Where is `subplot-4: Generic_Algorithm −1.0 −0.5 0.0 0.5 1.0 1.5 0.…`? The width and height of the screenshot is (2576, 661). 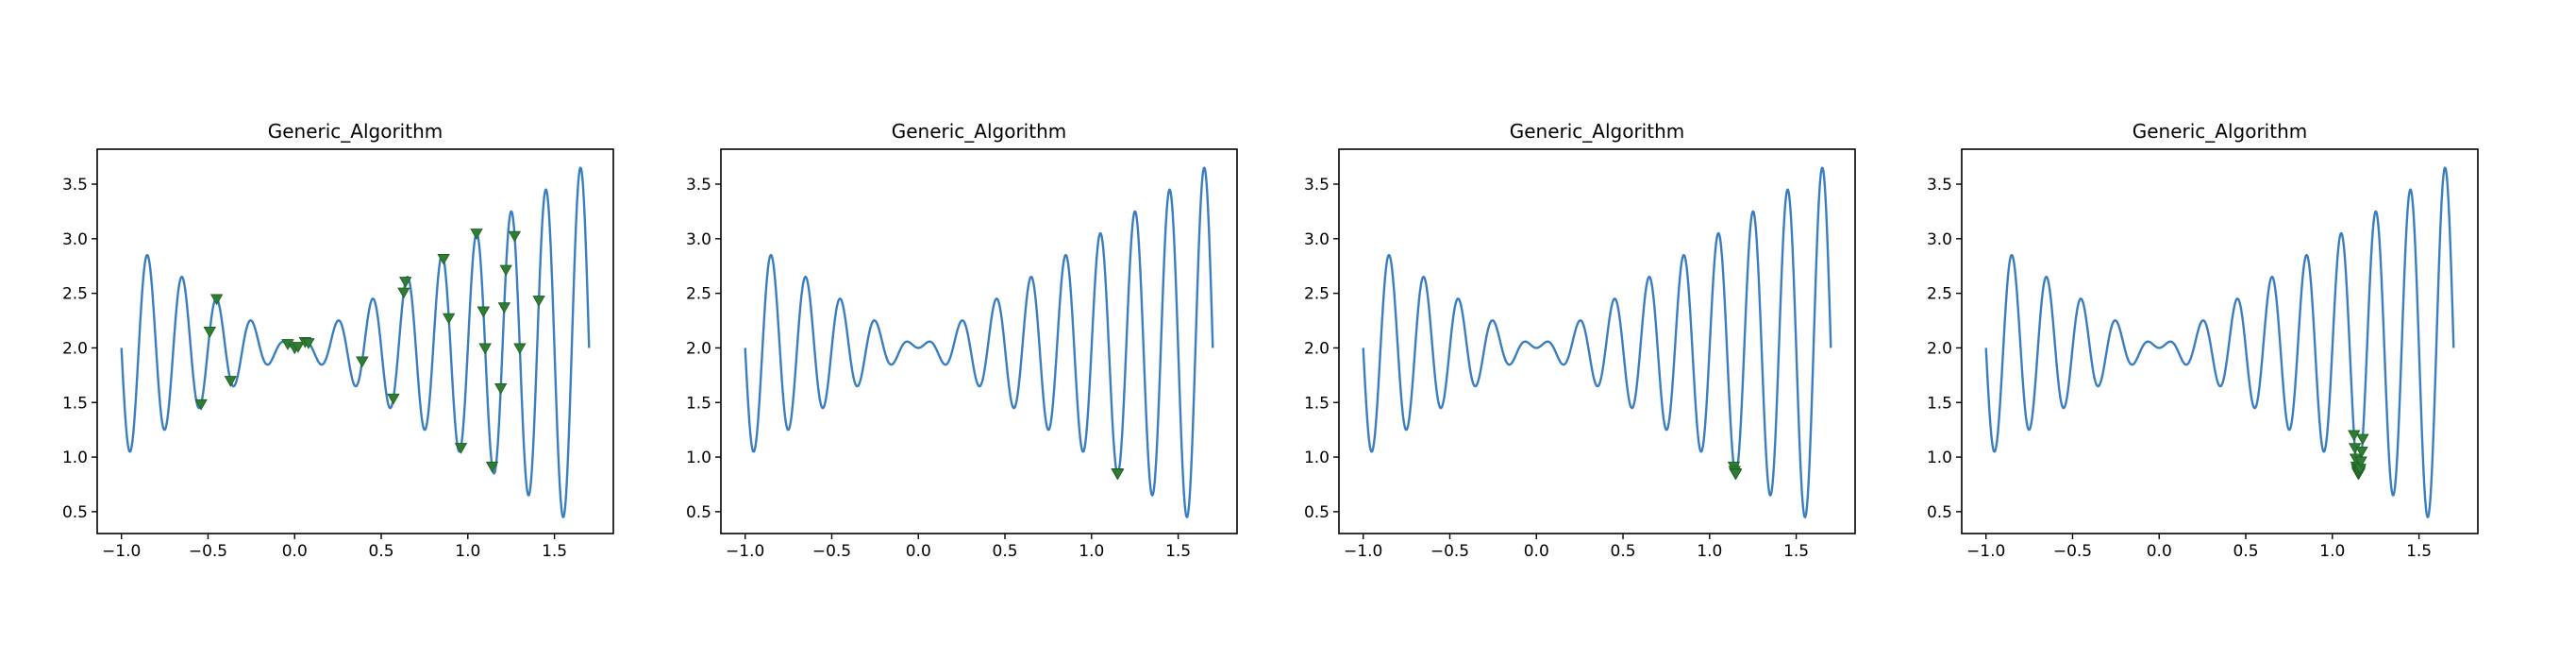 subplot-4: Generic_Algorithm −1.0 −0.5 0.0 0.5 1.0 1.5 0.… is located at coordinates (2203, 340).